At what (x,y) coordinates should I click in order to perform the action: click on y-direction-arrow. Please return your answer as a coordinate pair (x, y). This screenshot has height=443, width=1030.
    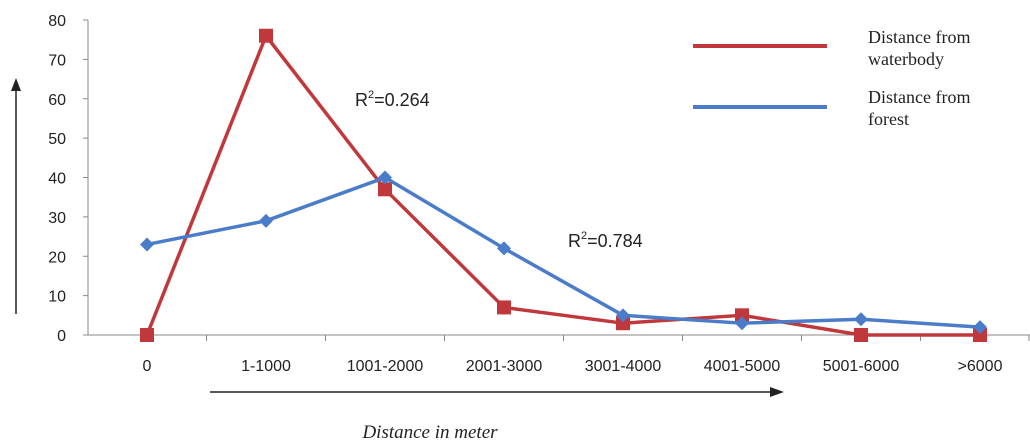
    Looking at the image, I should click on (16, 196).